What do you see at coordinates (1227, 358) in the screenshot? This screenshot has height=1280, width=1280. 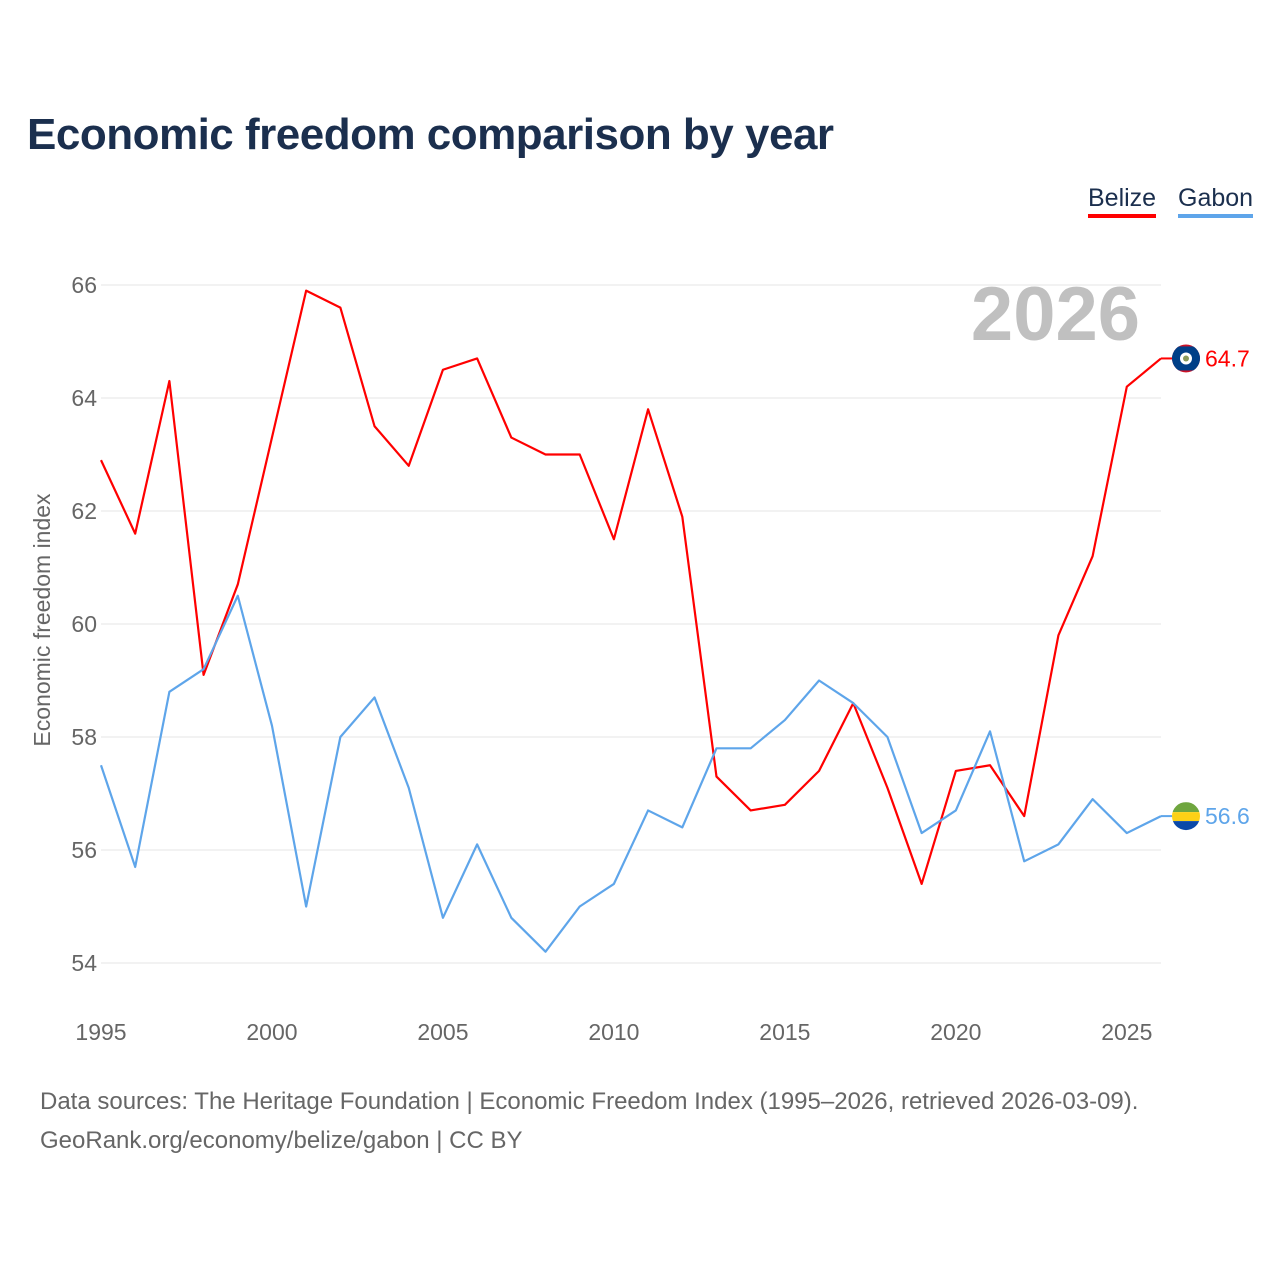 I see `end-value-label: 64.7` at bounding box center [1227, 358].